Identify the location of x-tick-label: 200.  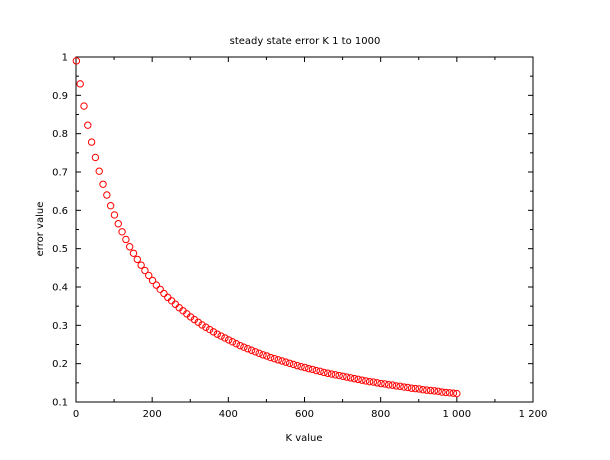
(152, 414).